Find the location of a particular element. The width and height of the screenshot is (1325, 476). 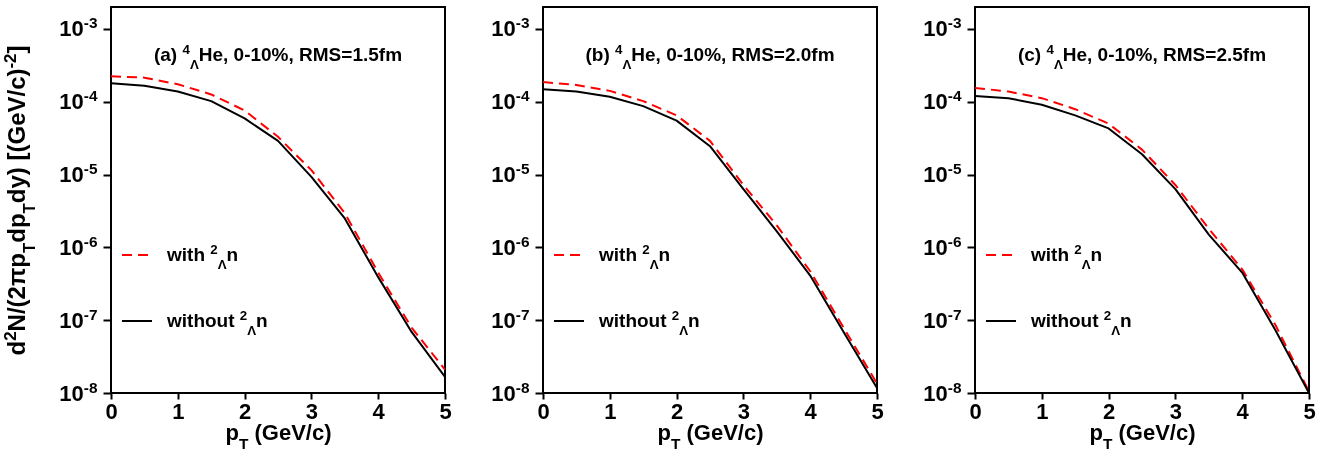

text: (b) $^{4}$$_{Λ}$He, 0-10%, RMS=2.0fm is located at coordinates (710, 56).